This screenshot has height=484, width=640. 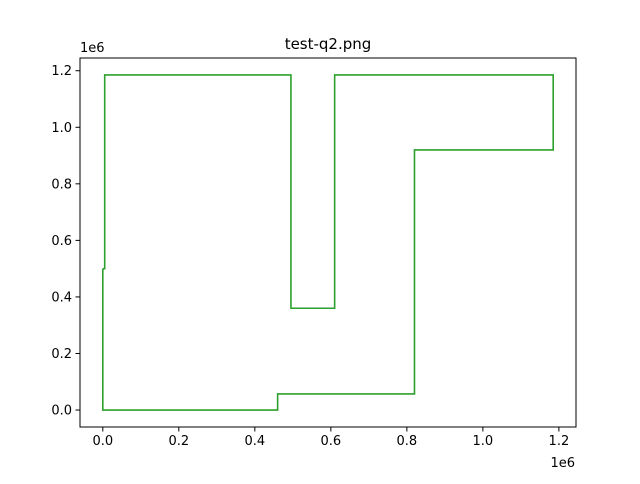 I want to click on y-tick-label: 0.8, so click(x=61, y=184).